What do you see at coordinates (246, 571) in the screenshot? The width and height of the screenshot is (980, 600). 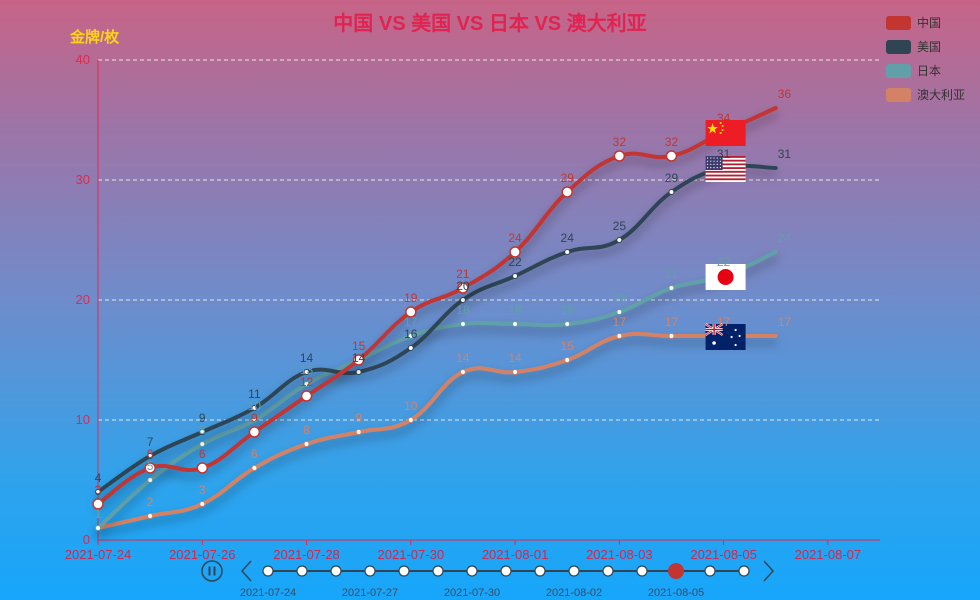 I see `prev-button` at bounding box center [246, 571].